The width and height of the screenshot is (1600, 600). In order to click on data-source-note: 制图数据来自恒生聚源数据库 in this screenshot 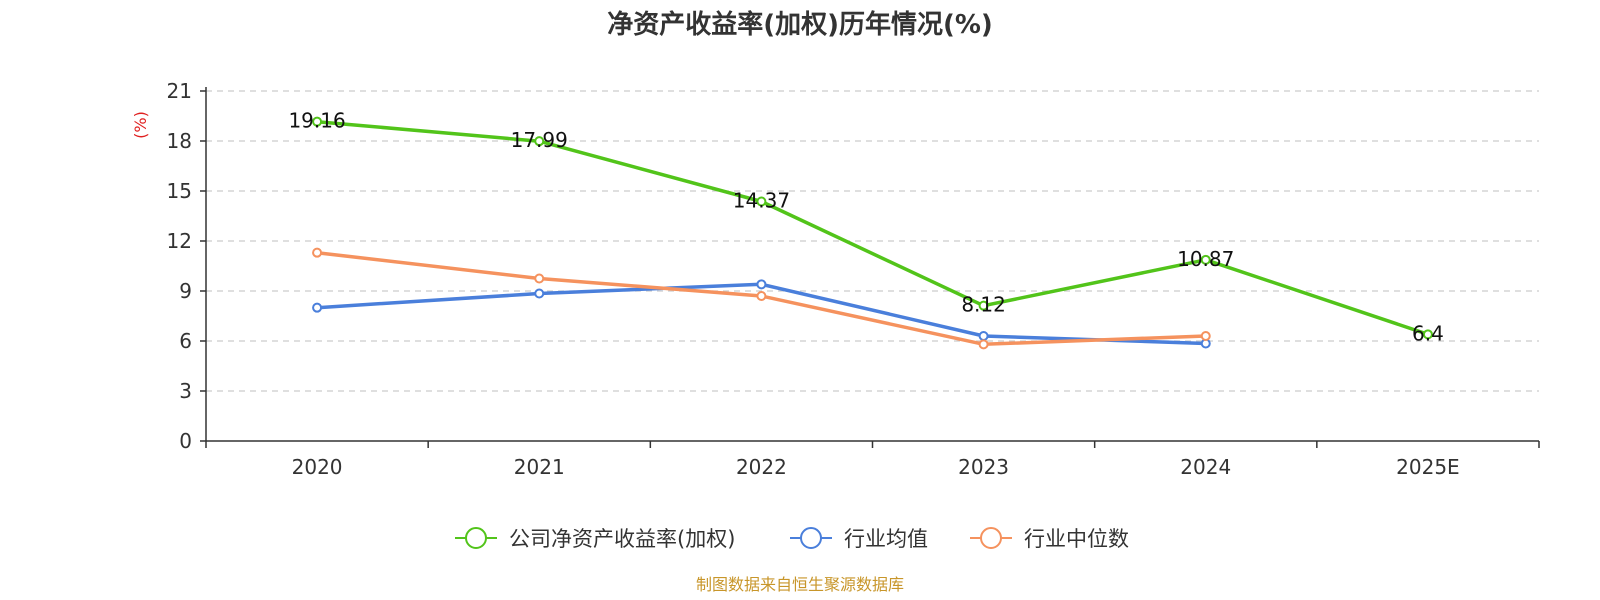, I will do `click(800, 584)`.